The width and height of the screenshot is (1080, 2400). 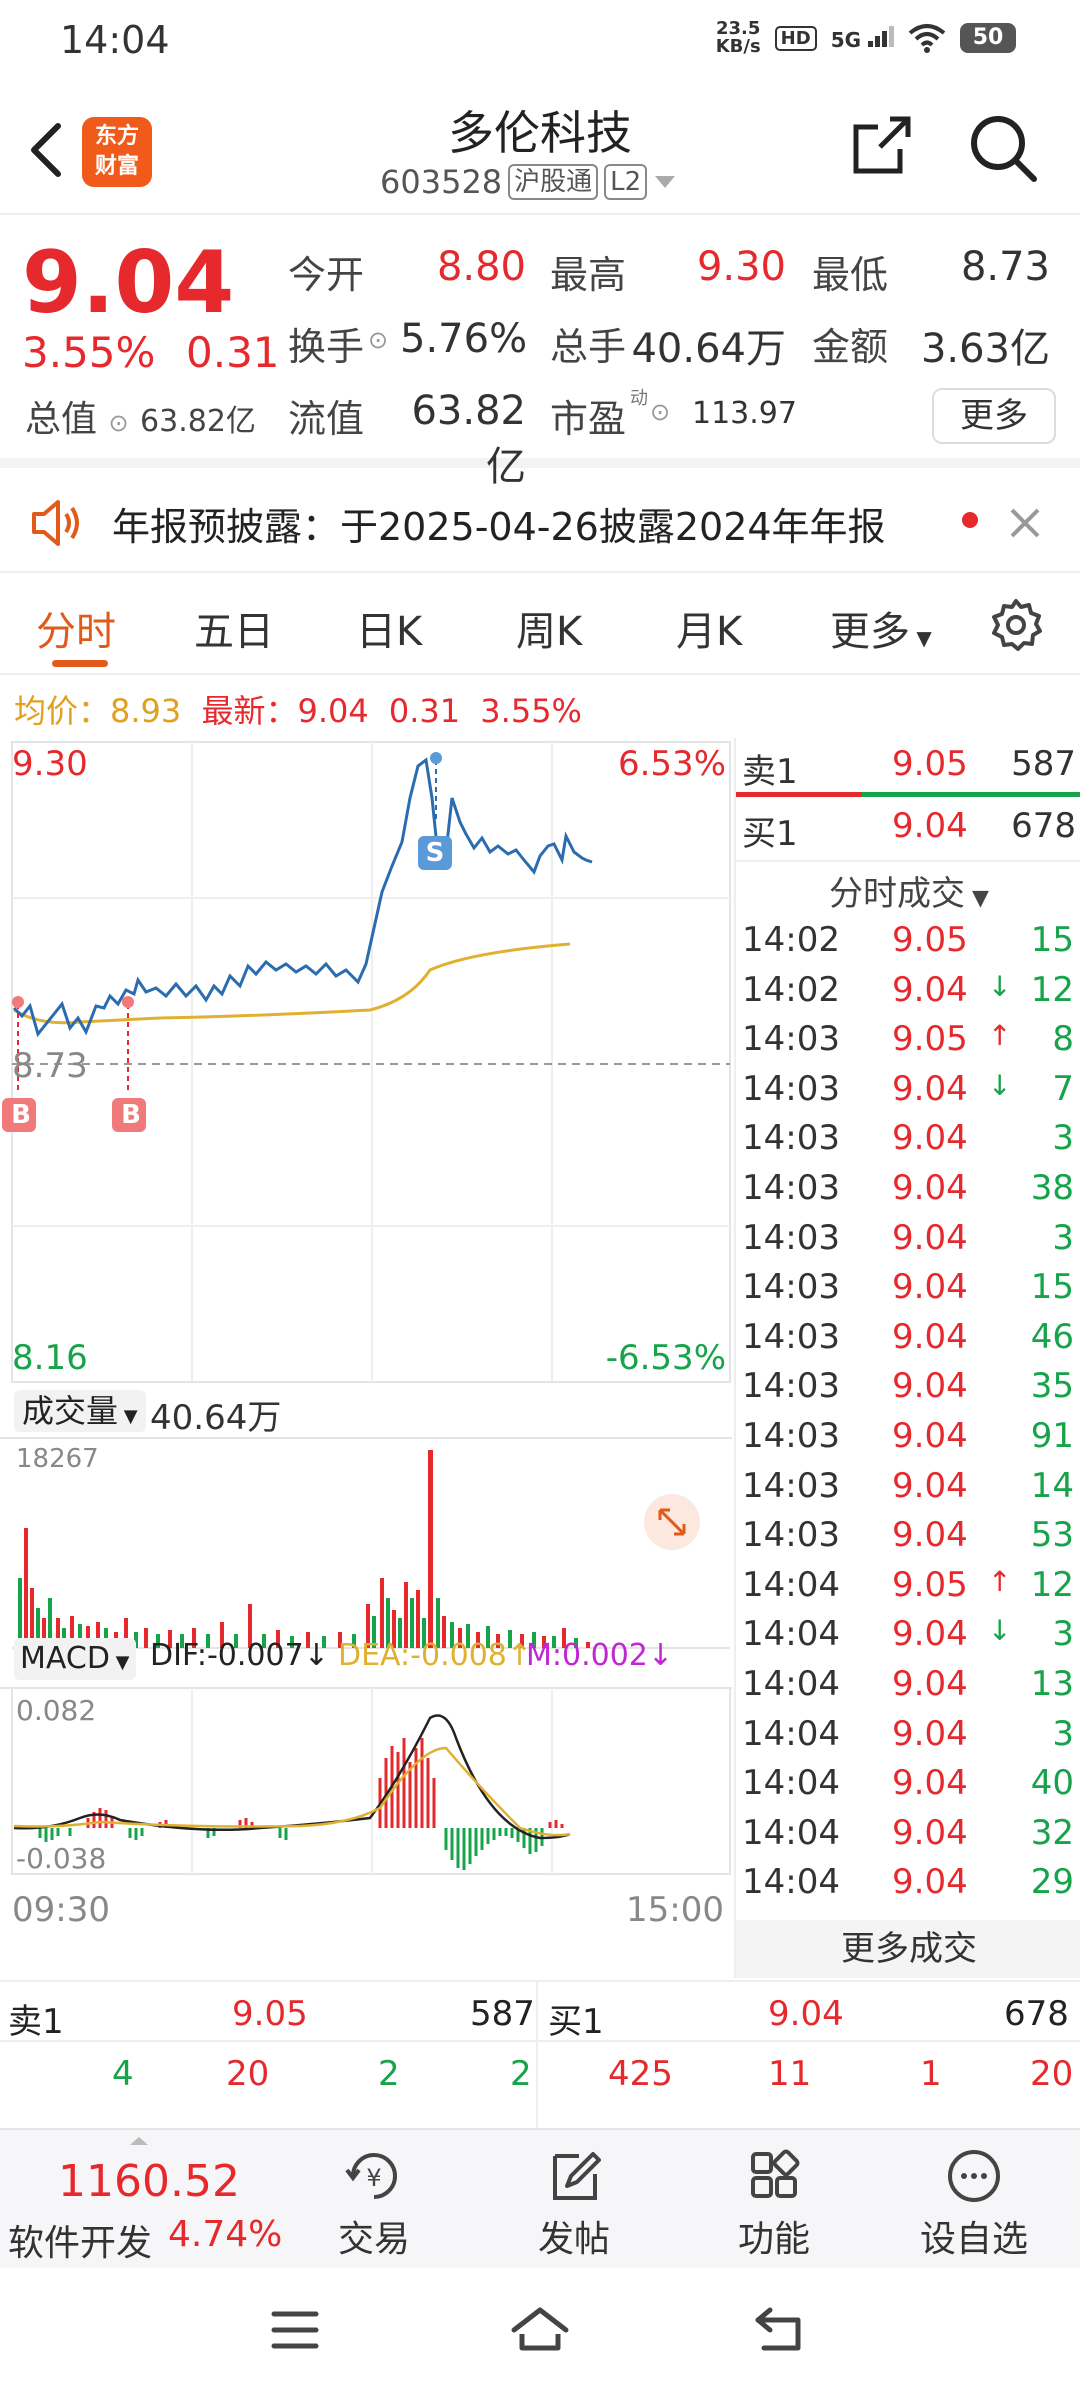 I want to click on tick-row: 14:03 9.04 91, so click(x=908, y=1441).